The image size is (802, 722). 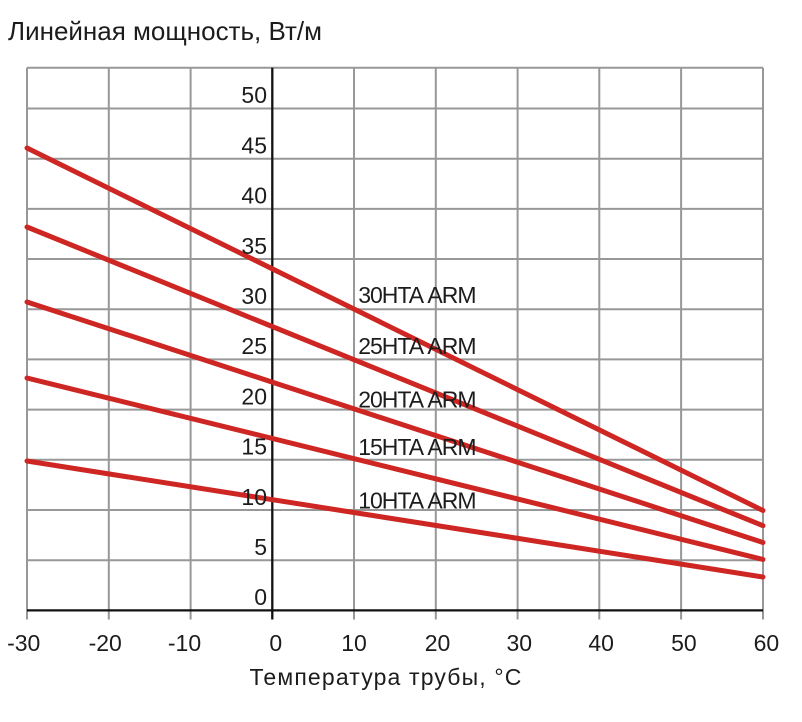 What do you see at coordinates (254, 447) in the screenshot?
I see `svg-text: 15` at bounding box center [254, 447].